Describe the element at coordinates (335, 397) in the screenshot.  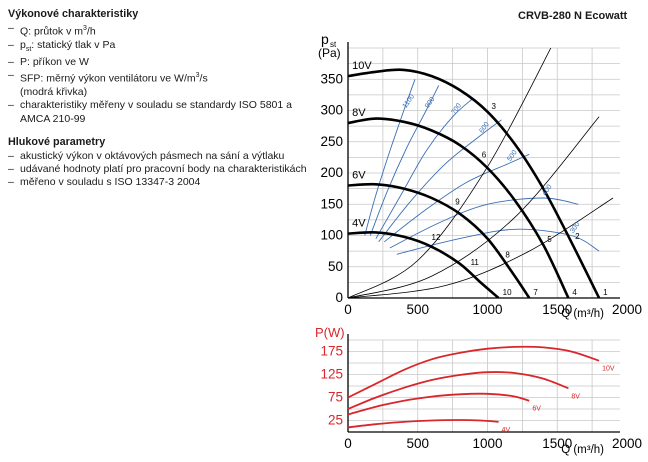
I see `y-tick-label: 75` at that location.